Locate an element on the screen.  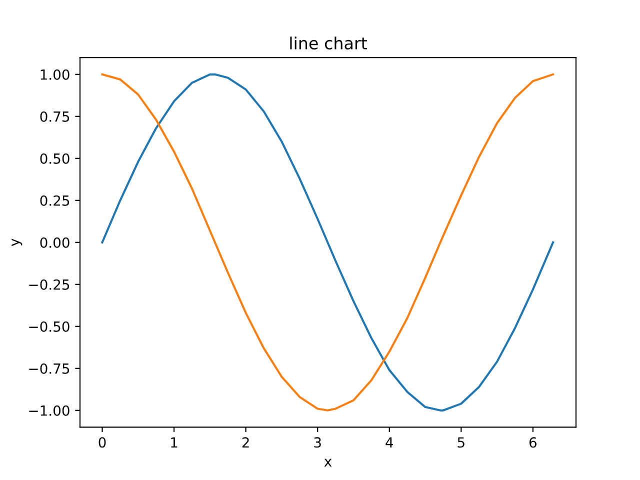
y-tick-label: −0.25 is located at coordinates (49, 284).